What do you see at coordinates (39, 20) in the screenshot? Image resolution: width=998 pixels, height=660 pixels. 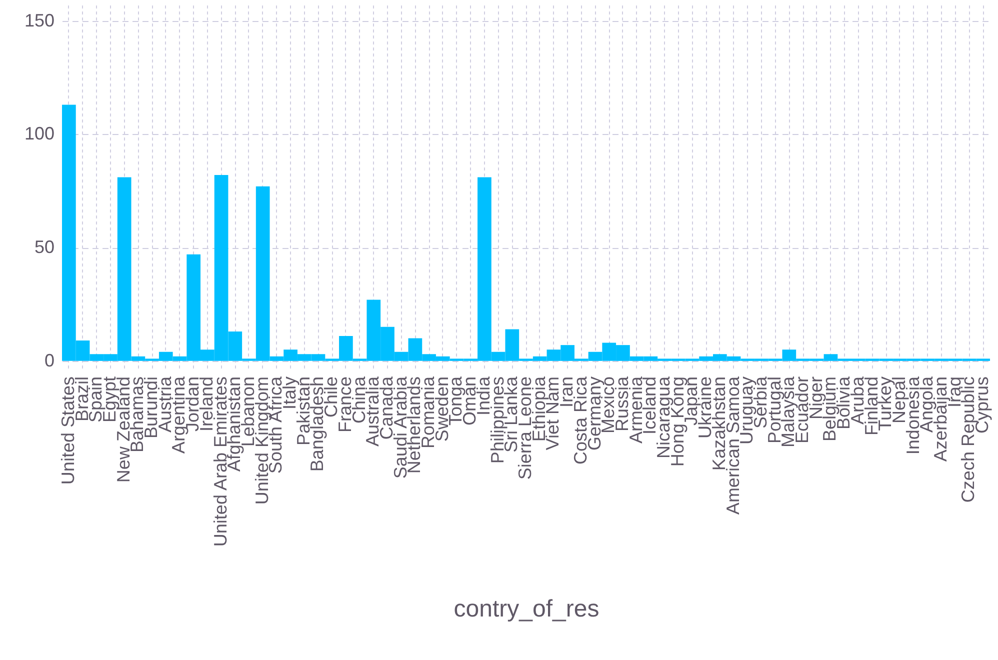 I see `y-tick-label: 150` at bounding box center [39, 20].